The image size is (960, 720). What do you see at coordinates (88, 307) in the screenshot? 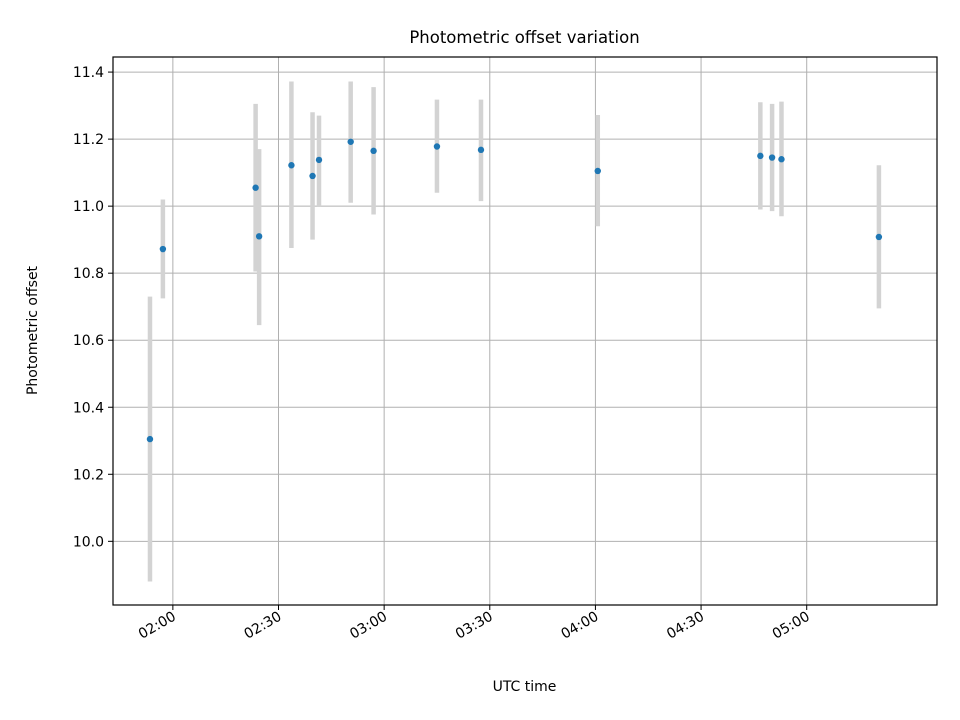
I see `y-tick-labels: 10.0 10.2 10.4 10.6 10.8 11.0 11.2 11.4` at bounding box center [88, 307].